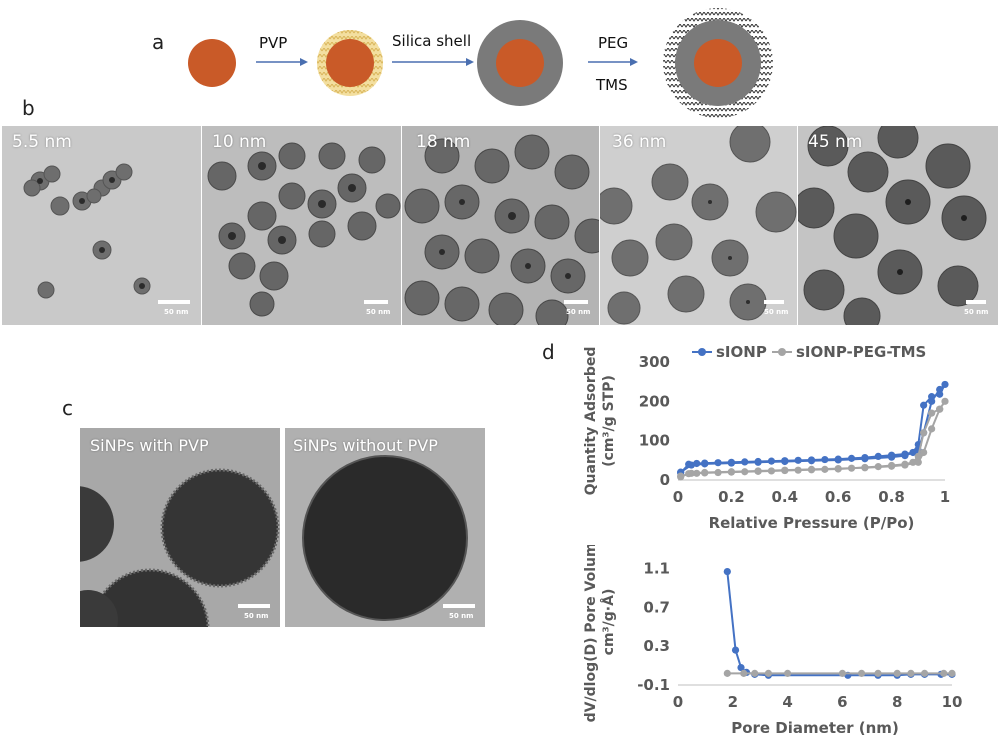 Image resolution: width=1000 pixels, height=745 pixels. I want to click on y-tick-label: 200, so click(654, 401).